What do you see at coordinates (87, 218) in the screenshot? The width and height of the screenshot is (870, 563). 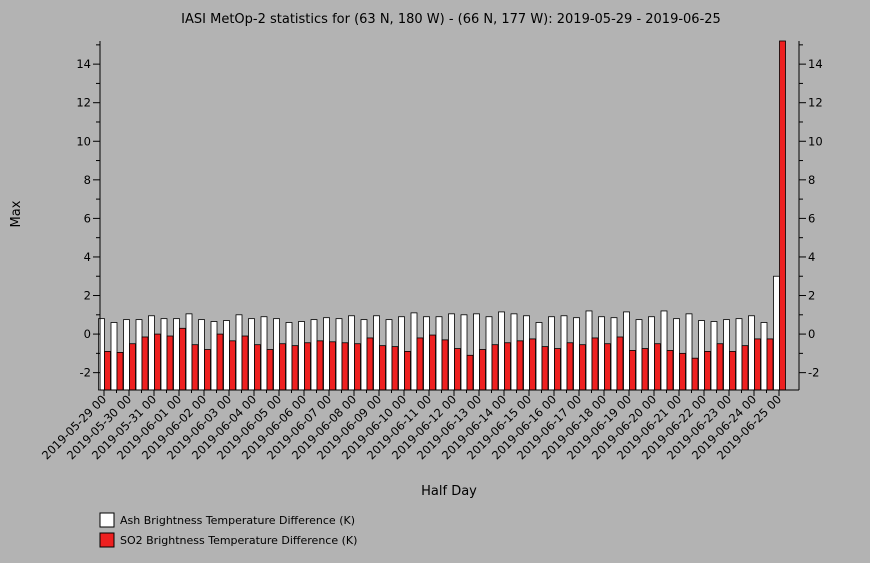 I see `y-tick-label-left: 6` at bounding box center [87, 218].